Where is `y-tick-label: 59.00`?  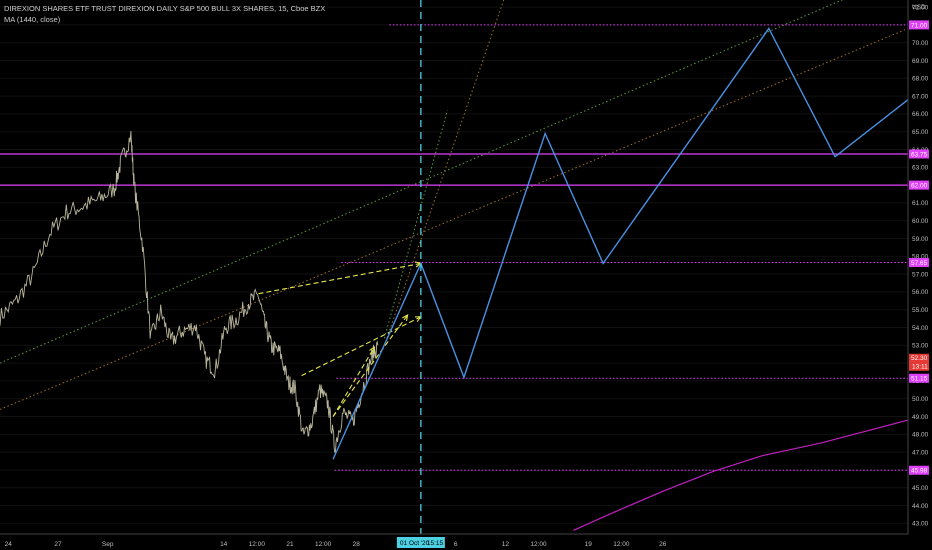
y-tick-label: 59.00 is located at coordinates (920, 239).